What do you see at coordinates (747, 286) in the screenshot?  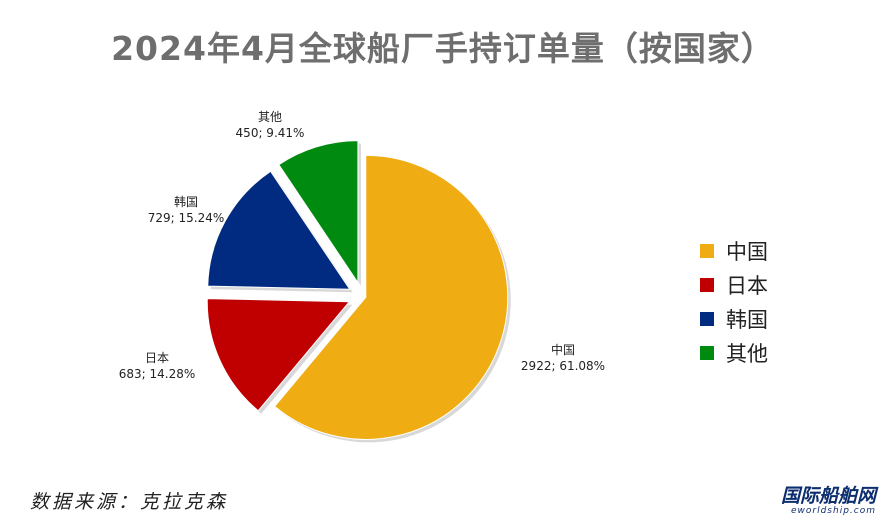 I see `legend-label-japan: 日本` at bounding box center [747, 286].